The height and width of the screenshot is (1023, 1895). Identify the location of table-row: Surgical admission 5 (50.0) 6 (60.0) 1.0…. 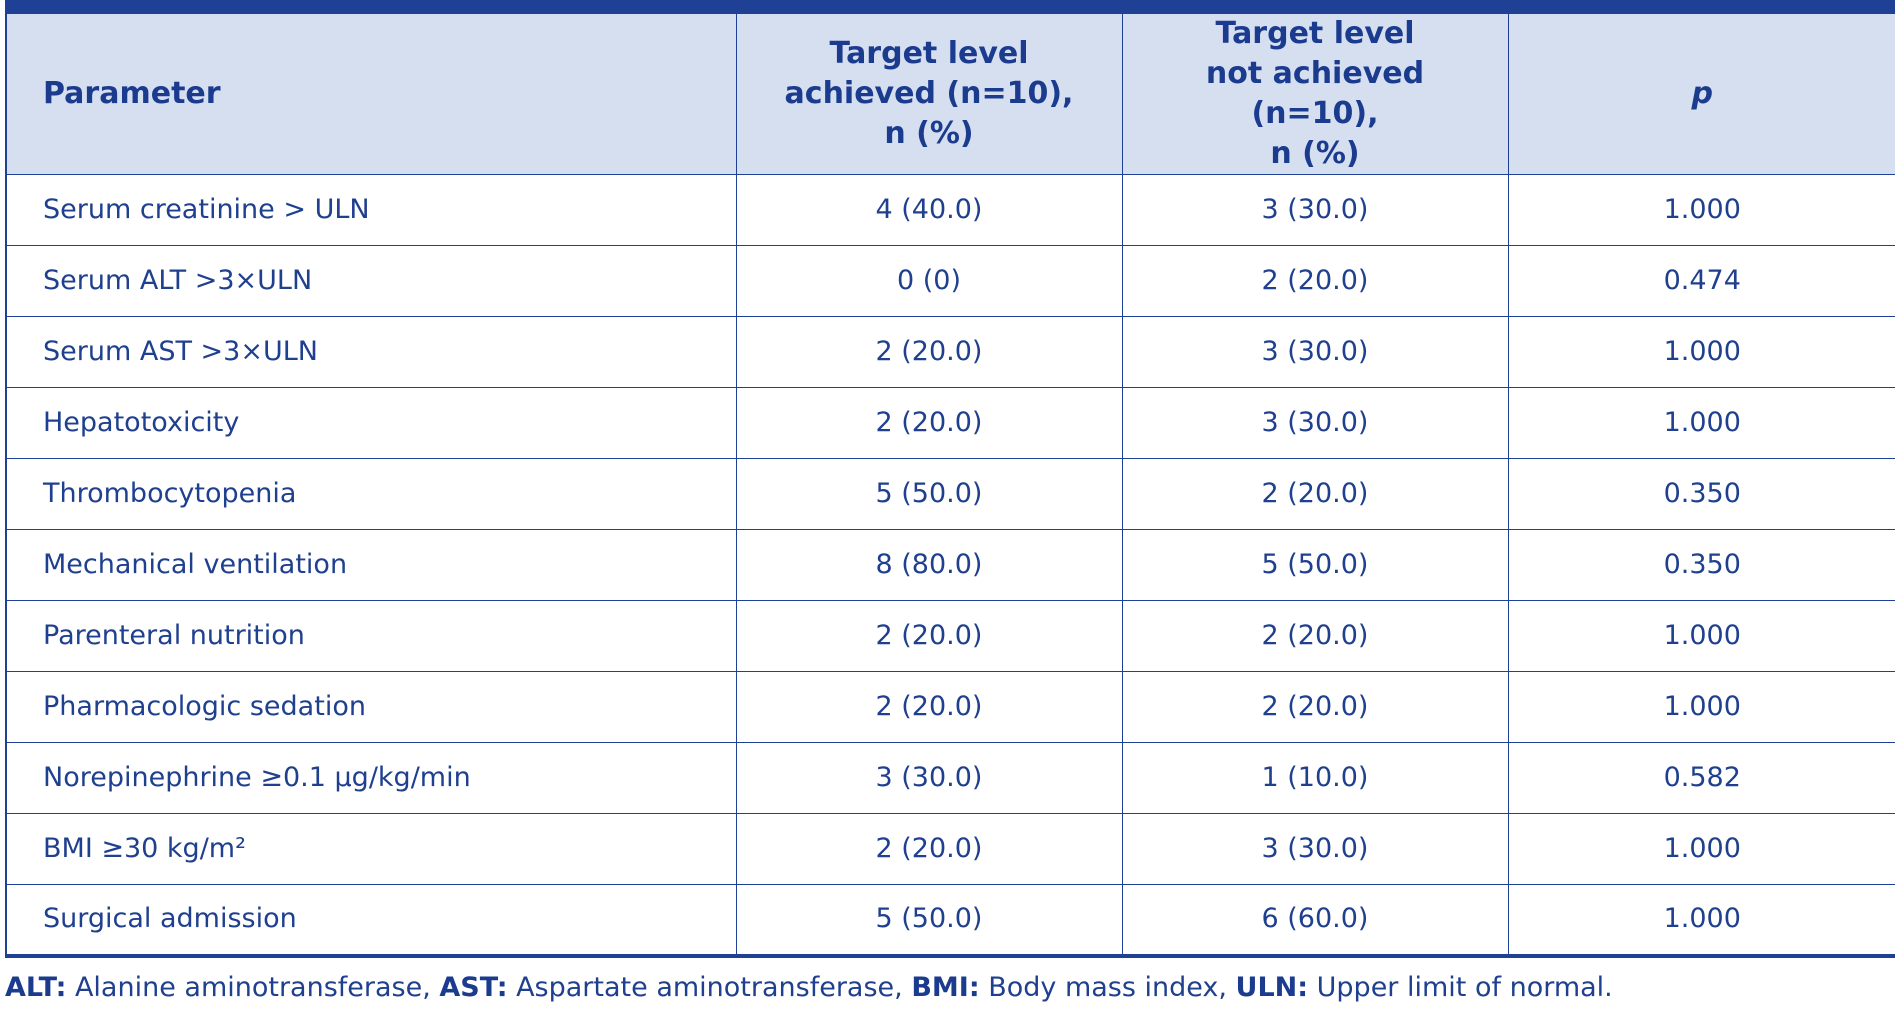
(950, 920).